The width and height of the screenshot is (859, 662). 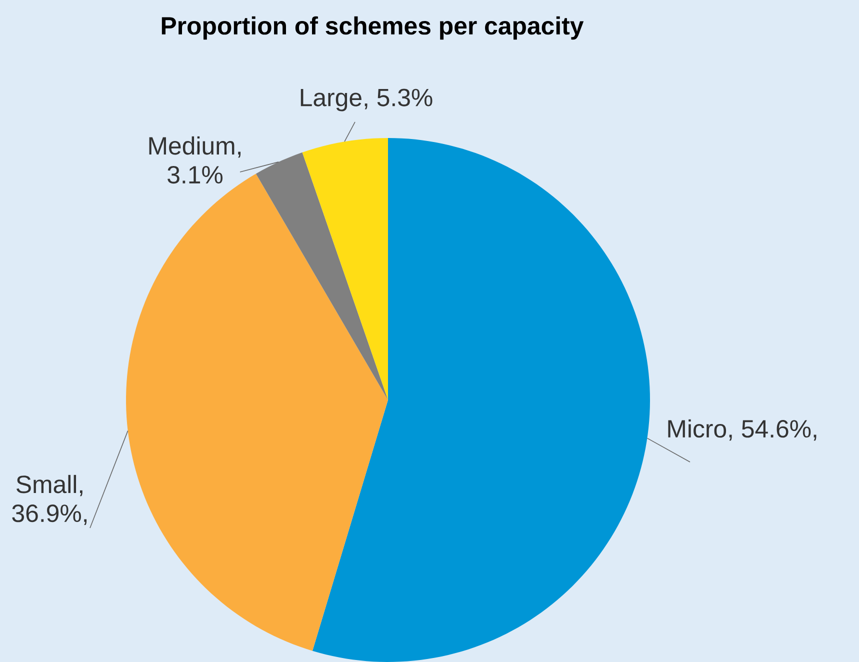 What do you see at coordinates (331, 100) in the screenshot?
I see `slice-label: Large` at bounding box center [331, 100].